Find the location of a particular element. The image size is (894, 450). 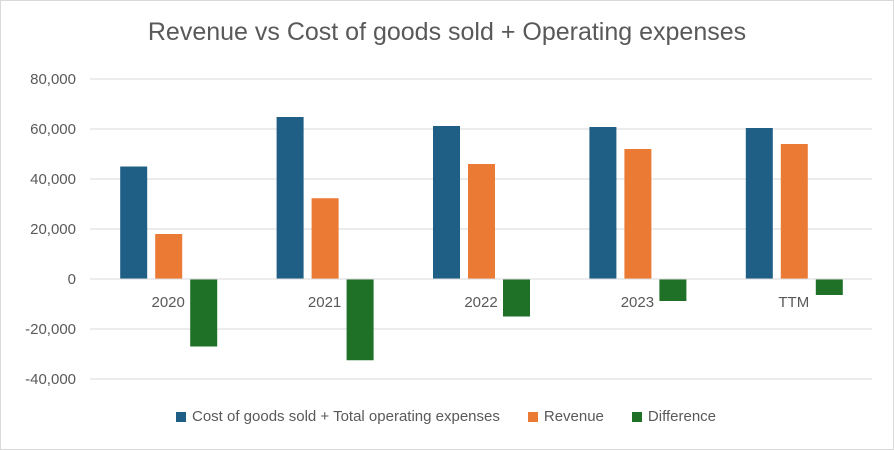

legend-swatch-difference is located at coordinates (636, 416).